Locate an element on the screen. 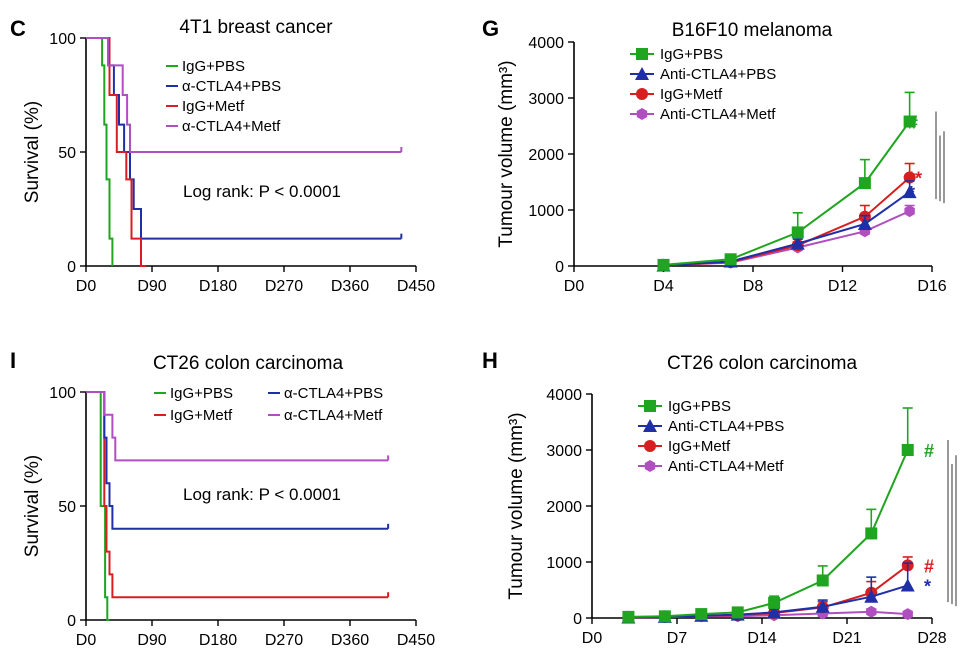  x-tick-label: D180 is located at coordinates (218, 640).